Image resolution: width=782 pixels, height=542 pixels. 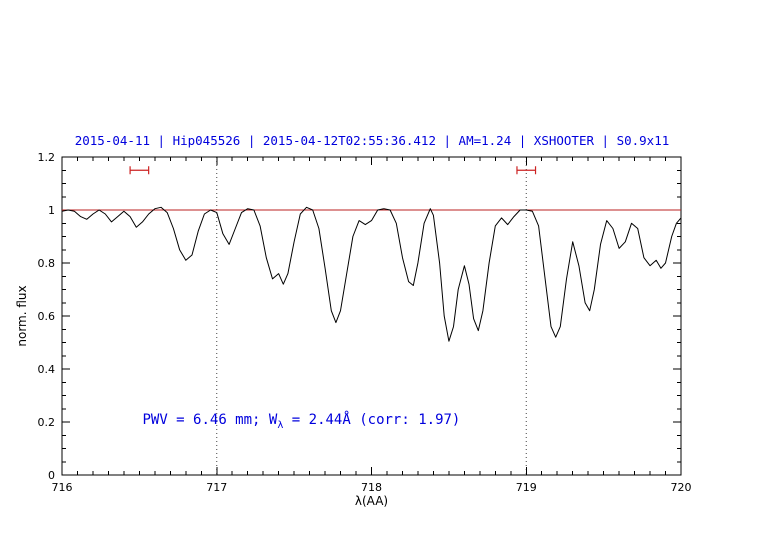 I want to click on x-axis-label: λ(AA), so click(x=371, y=501).